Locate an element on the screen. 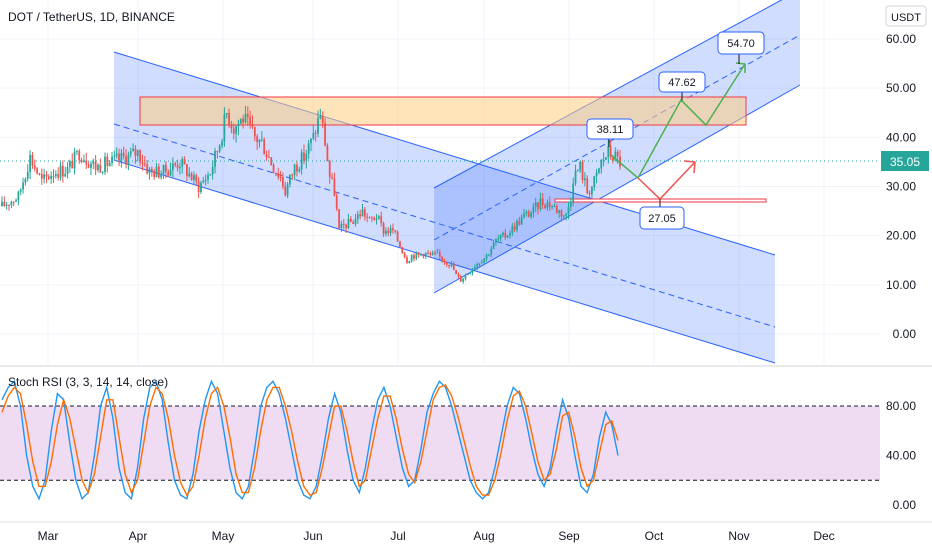  callout-54-70: 54.70 is located at coordinates (741, 47).